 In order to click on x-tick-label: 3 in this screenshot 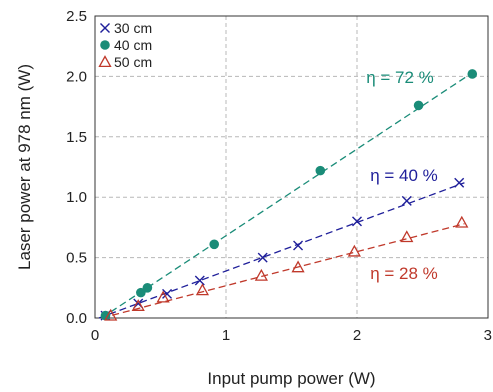, I will do `click(488, 335)`.